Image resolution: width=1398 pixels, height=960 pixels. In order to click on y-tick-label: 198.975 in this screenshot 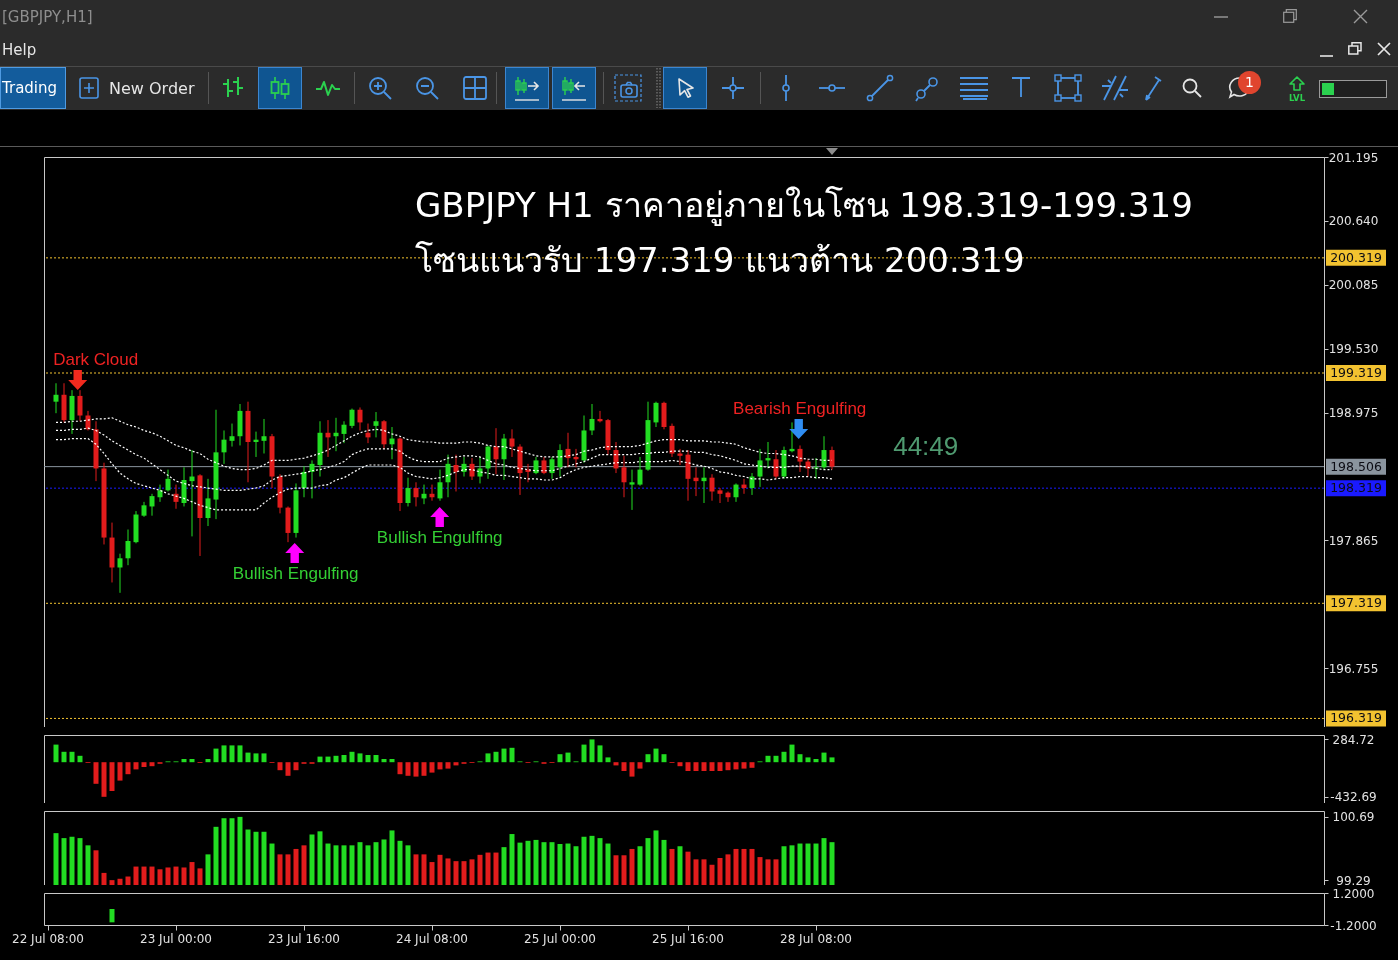, I will do `click(1353, 413)`.